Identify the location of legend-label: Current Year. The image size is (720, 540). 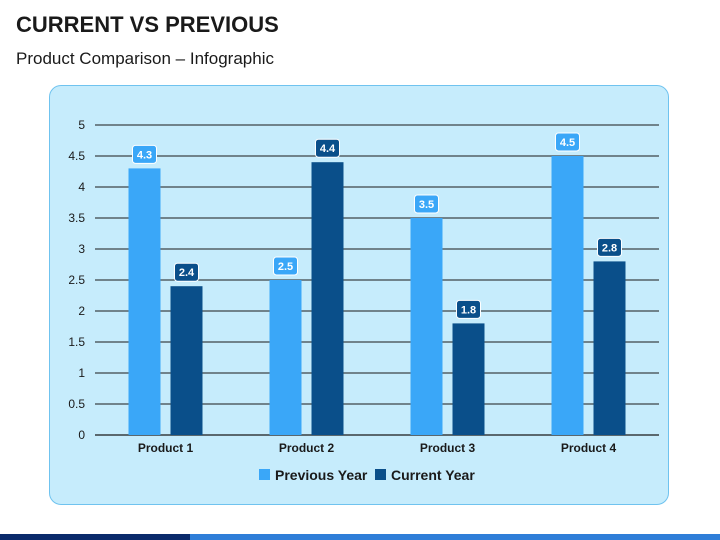
(433, 475).